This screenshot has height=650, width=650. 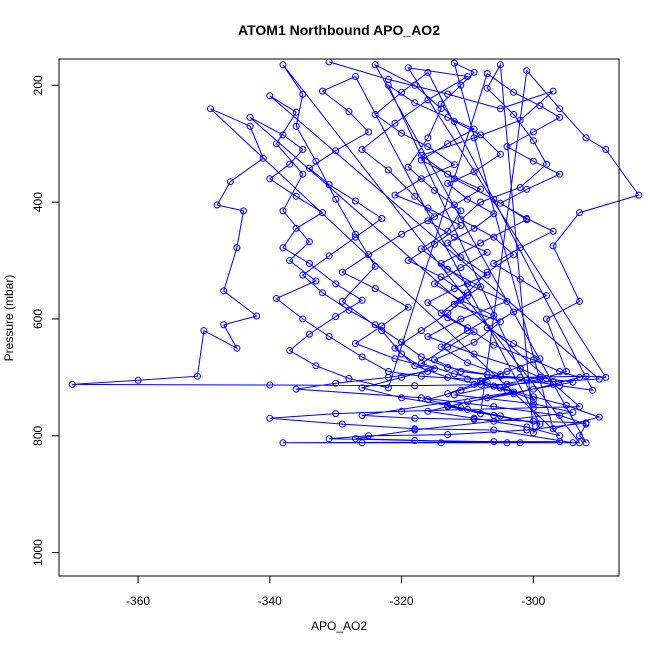 I want to click on x-tick-label: -340, so click(x=270, y=601).